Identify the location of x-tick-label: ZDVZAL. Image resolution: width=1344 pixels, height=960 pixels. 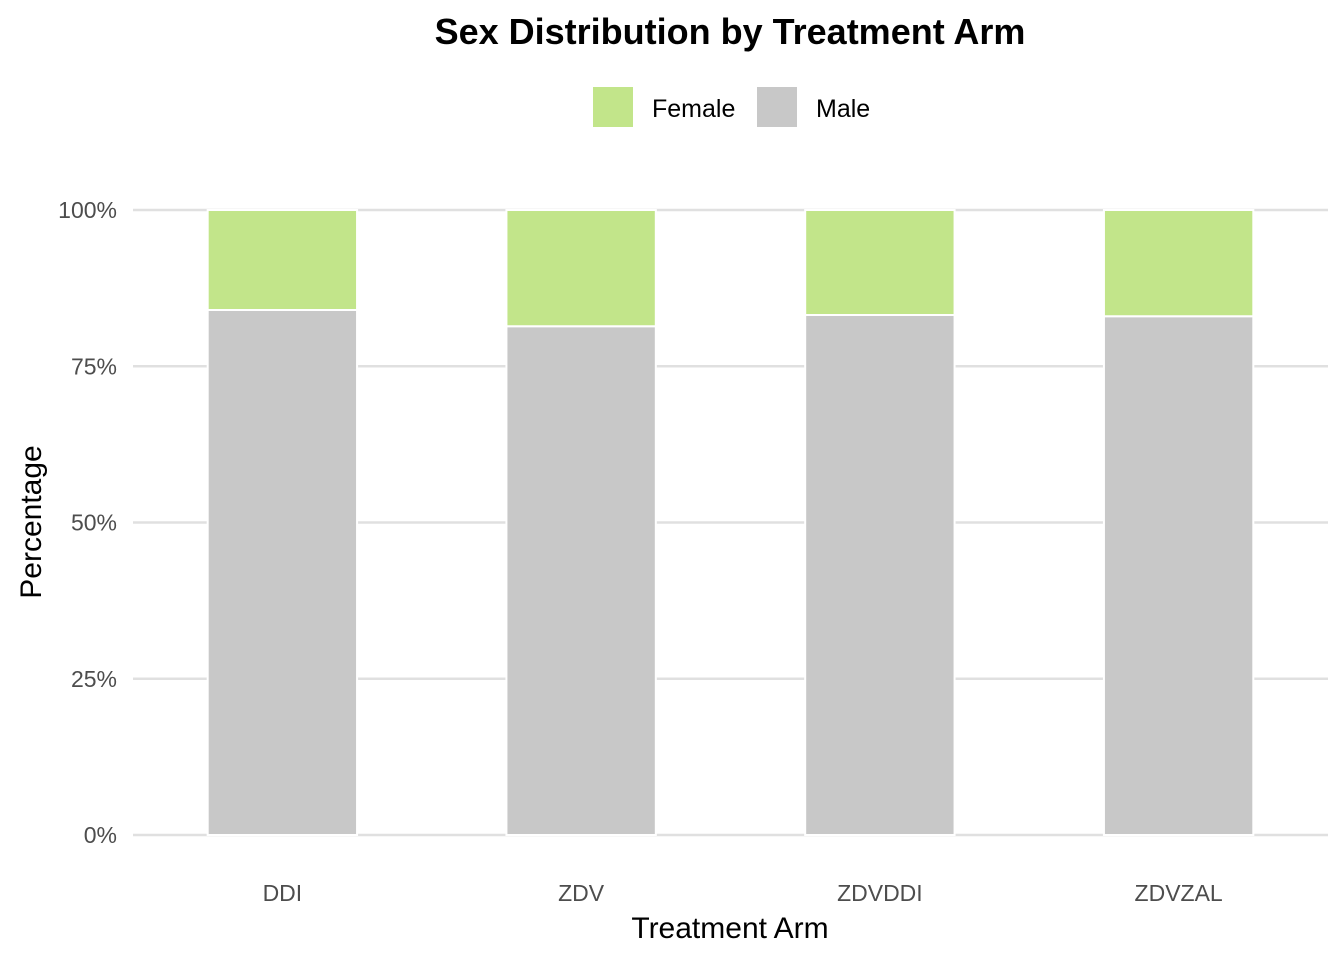
(1179, 893).